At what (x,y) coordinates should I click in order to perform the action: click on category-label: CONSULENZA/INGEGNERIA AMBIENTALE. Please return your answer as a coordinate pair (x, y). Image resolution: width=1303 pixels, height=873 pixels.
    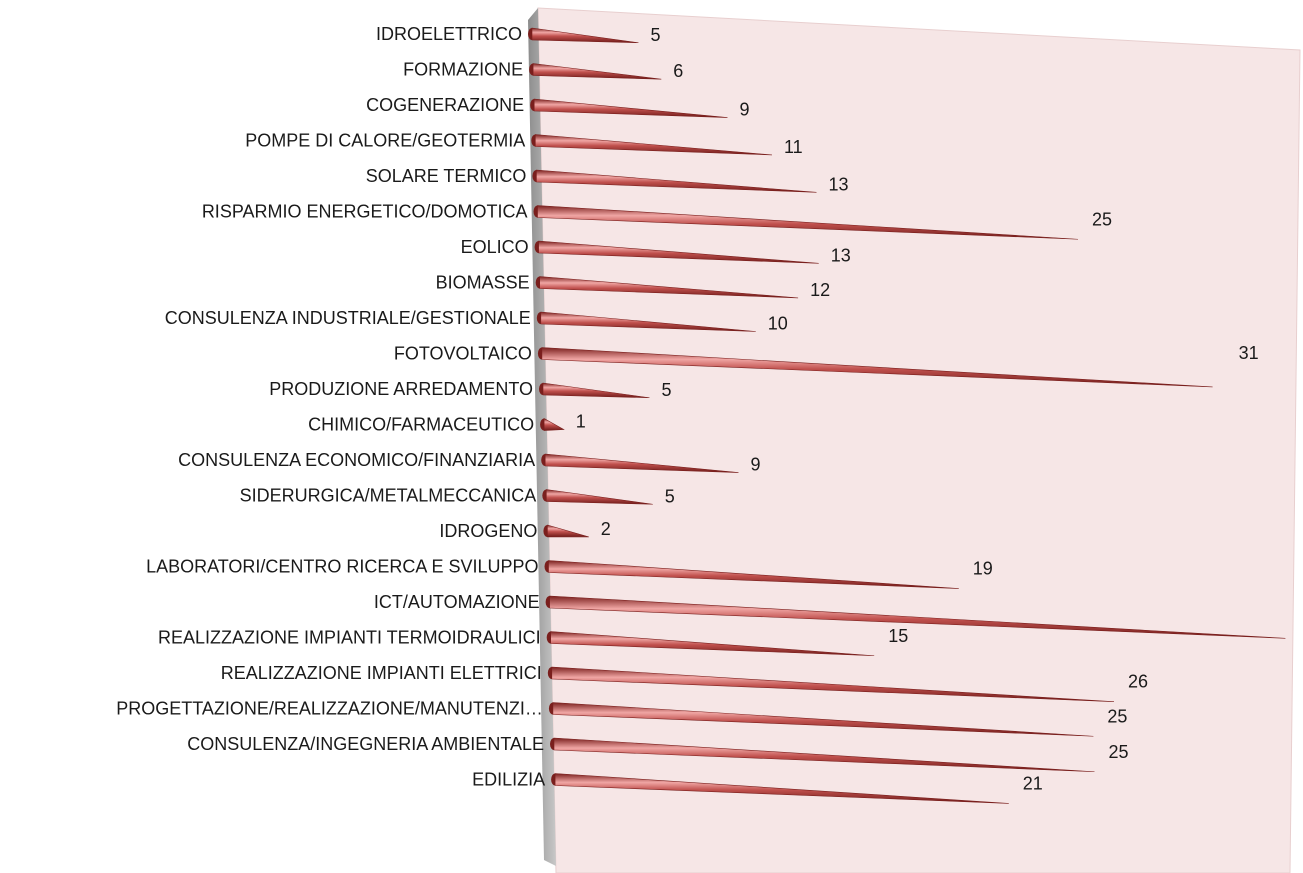
    Looking at the image, I should click on (365, 744).